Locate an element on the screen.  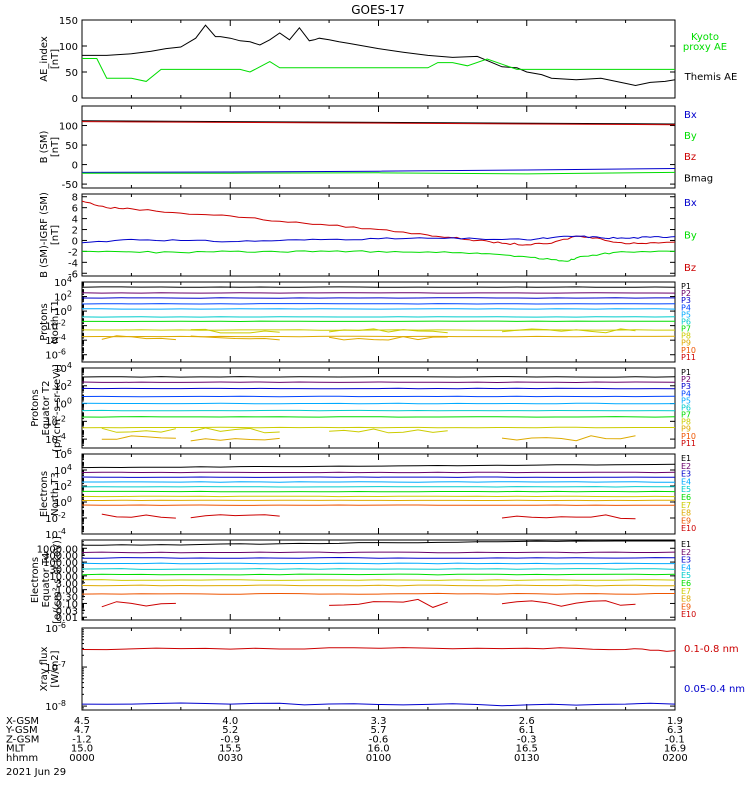
x-axis-value: 2.6 is located at coordinates (527, 721).